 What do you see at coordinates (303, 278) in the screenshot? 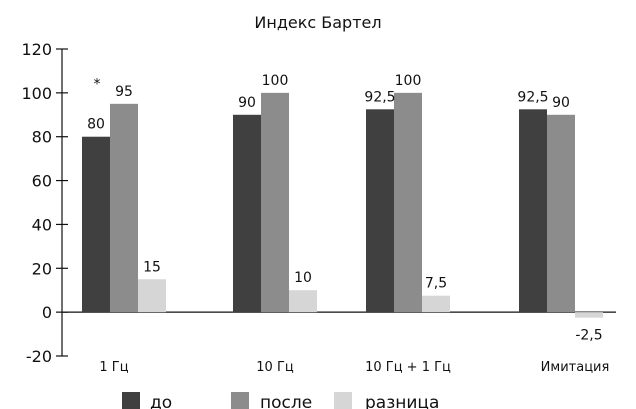
I see `data-label: 10` at bounding box center [303, 278].